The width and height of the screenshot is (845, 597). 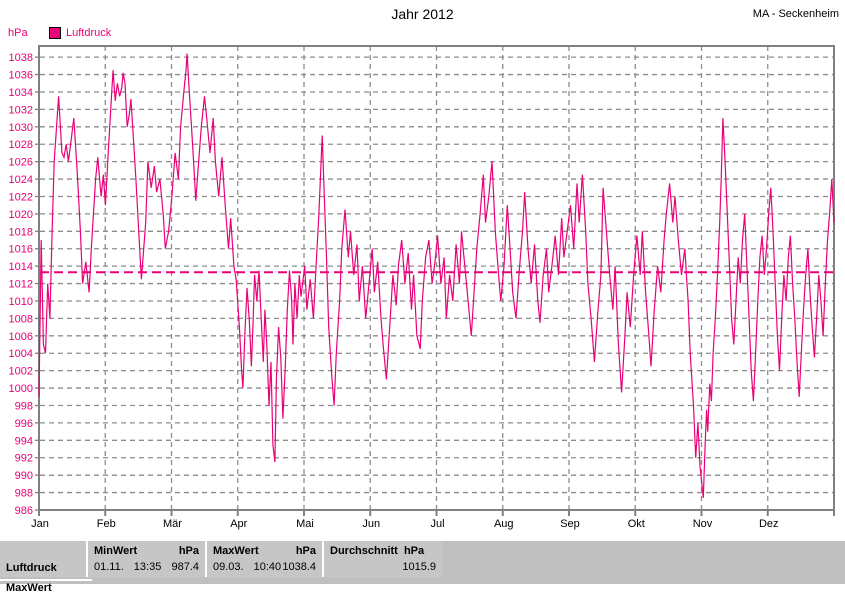 I want to click on svg-text: Jun, so click(x=371, y=524).